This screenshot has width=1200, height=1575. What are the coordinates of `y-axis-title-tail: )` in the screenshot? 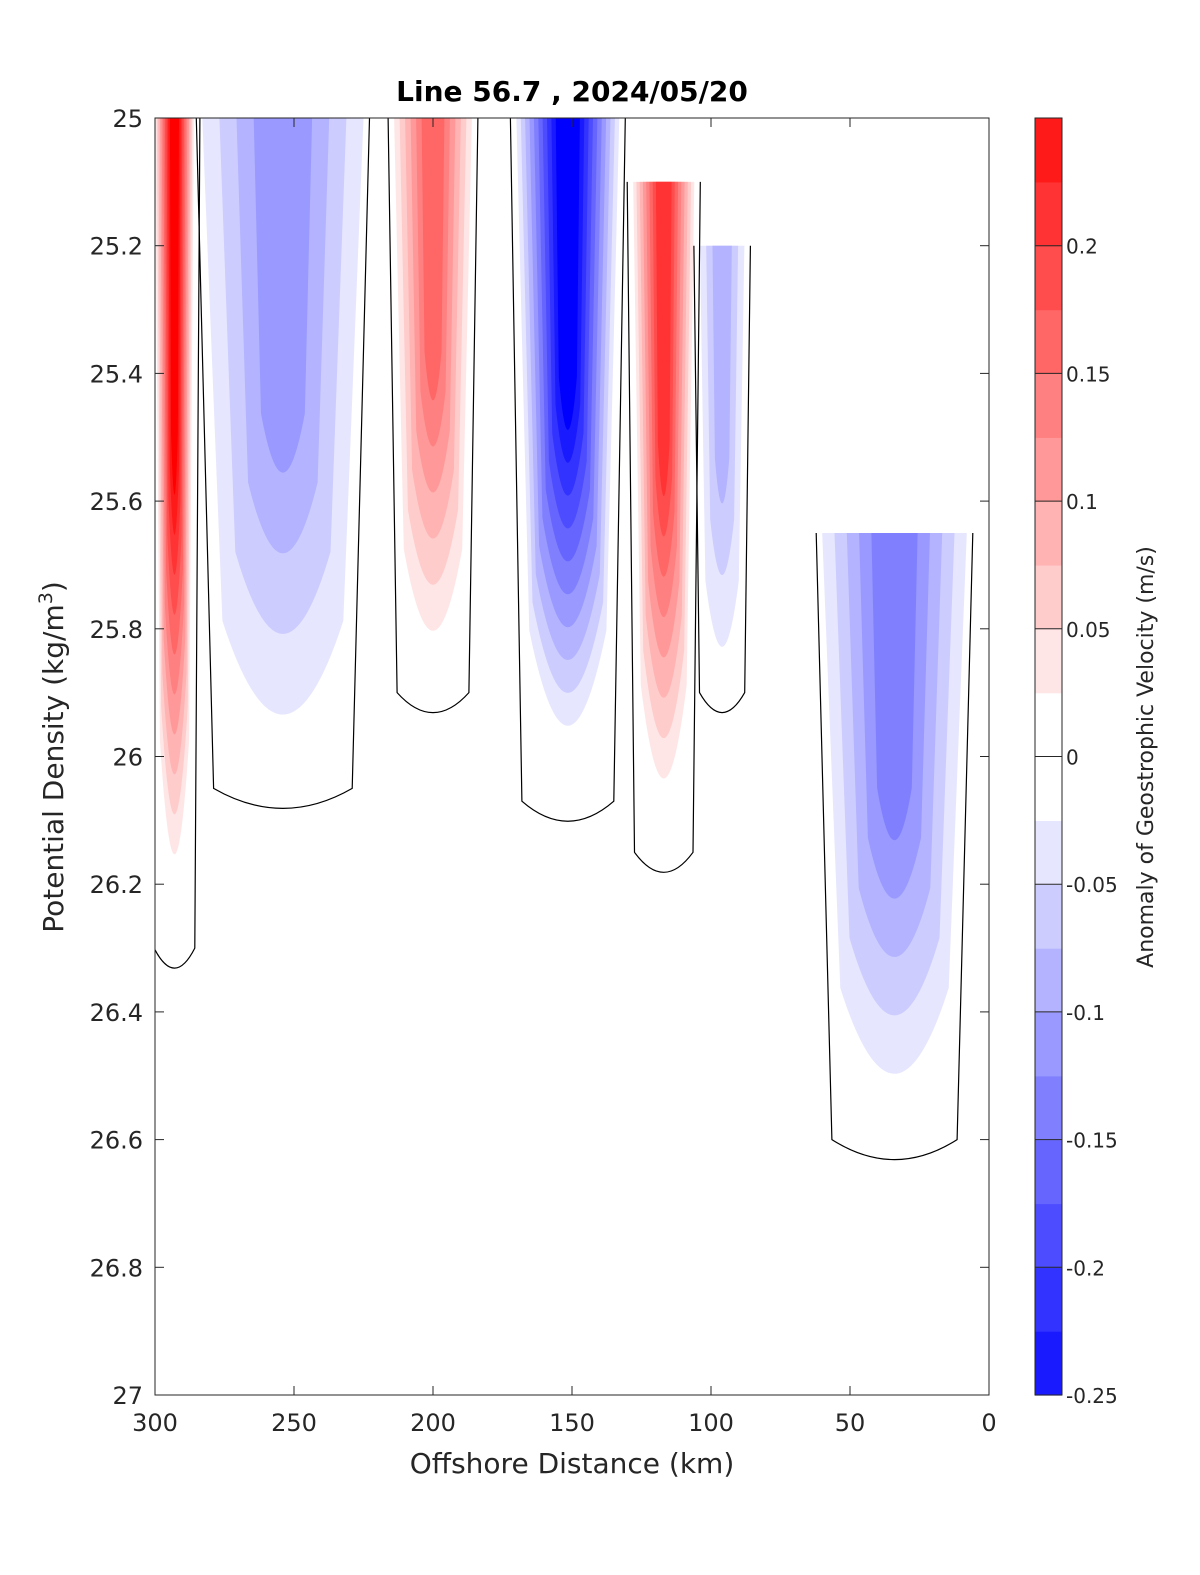 It's located at (53, 586).